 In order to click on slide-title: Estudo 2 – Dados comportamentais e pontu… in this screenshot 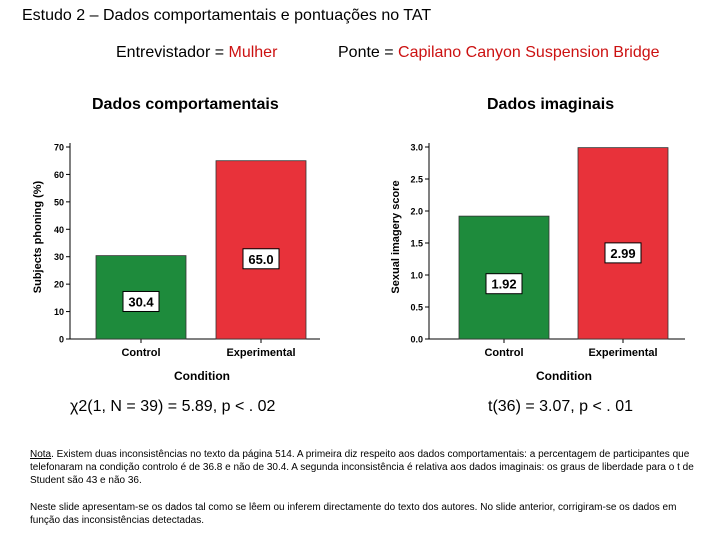, I will do `click(227, 15)`.